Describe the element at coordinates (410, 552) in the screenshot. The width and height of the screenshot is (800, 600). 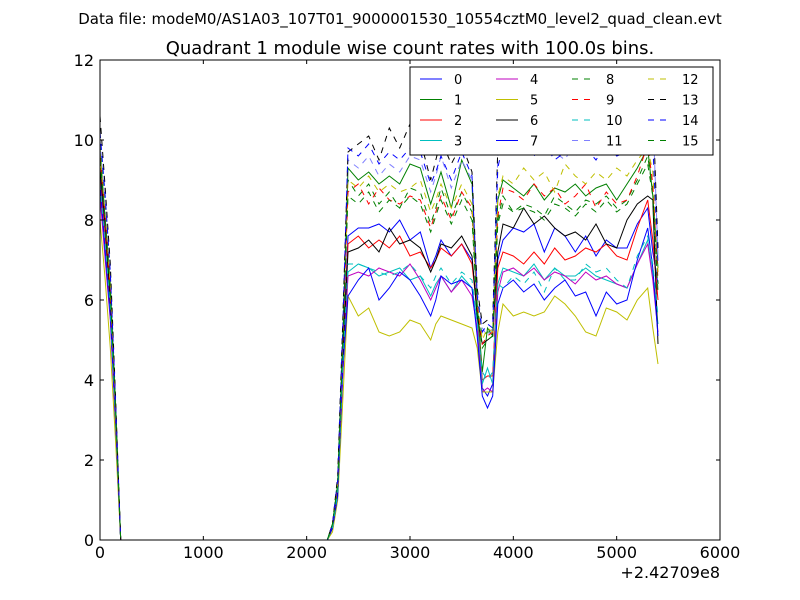
I see `x-tick-label: 3000` at that location.